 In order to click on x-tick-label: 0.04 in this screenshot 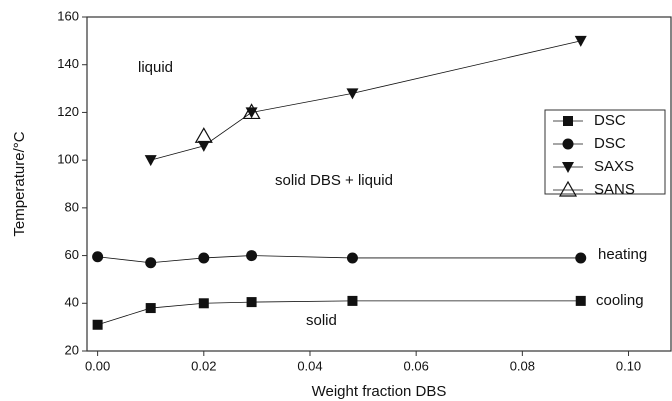, I will do `click(309, 365)`.